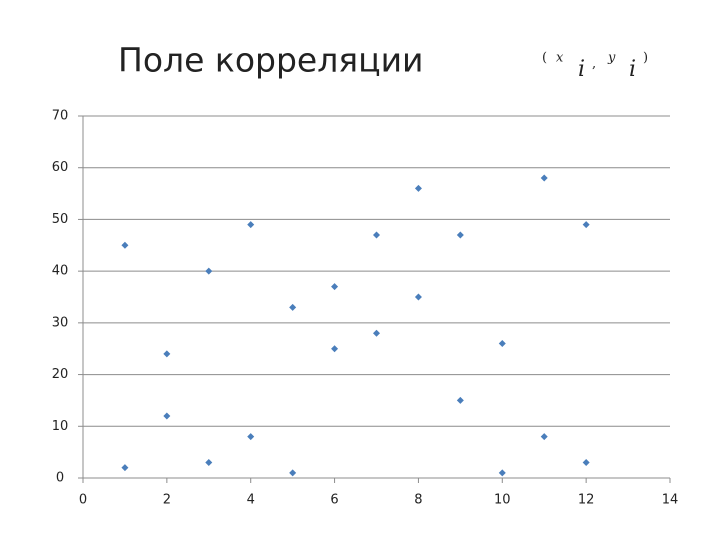 The height and width of the screenshot is (540, 720). Describe the element at coordinates (632, 69) in the screenshot. I see `formula-y-sub: i` at that location.